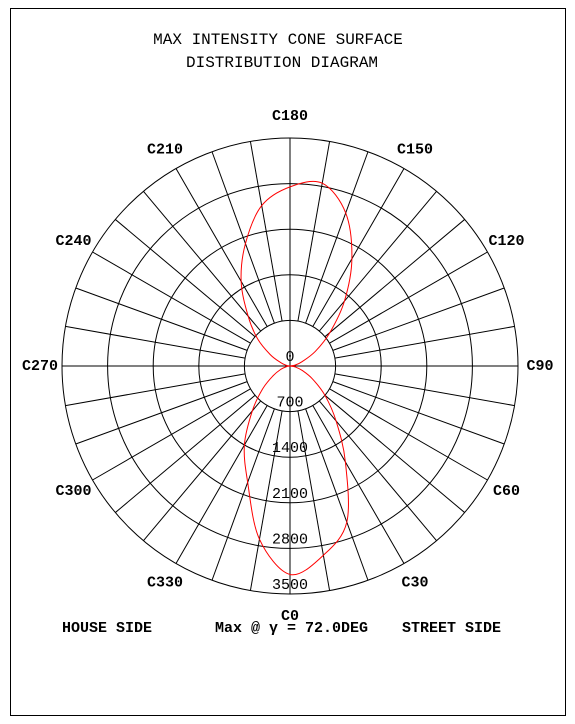  I want to click on chart-subtitle: DISTRIBUTION DIAGRAM, so click(282, 63).